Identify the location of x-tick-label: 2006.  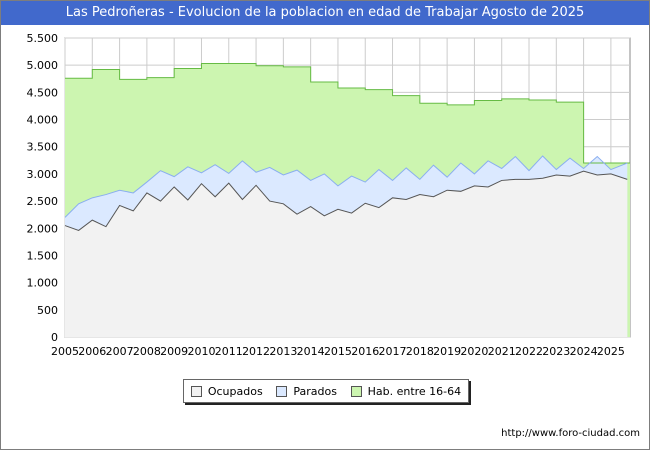
(92, 351).